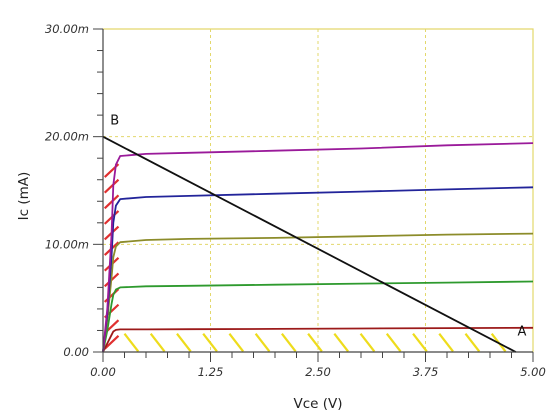 This screenshot has height=419, width=556. What do you see at coordinates (24, 196) in the screenshot?
I see `y-axis-label: Ic (mA)` at bounding box center [24, 196].